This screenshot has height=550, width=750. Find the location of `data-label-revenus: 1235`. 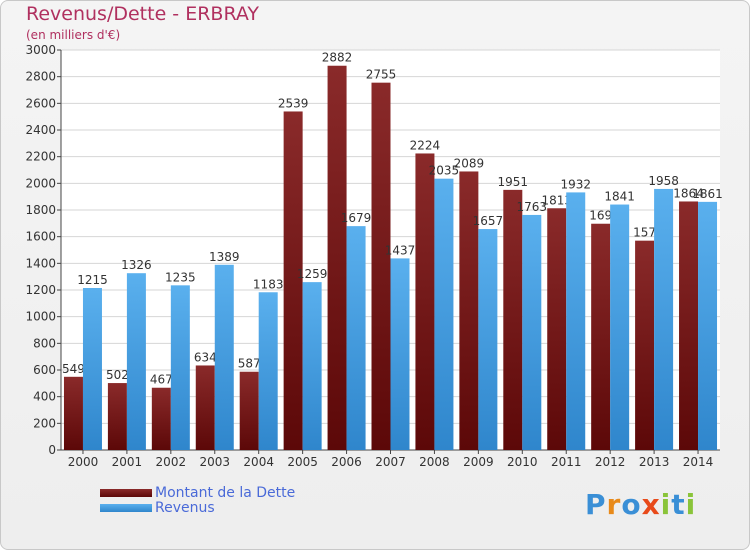

data-label-revenus: 1235 is located at coordinates (180, 277).